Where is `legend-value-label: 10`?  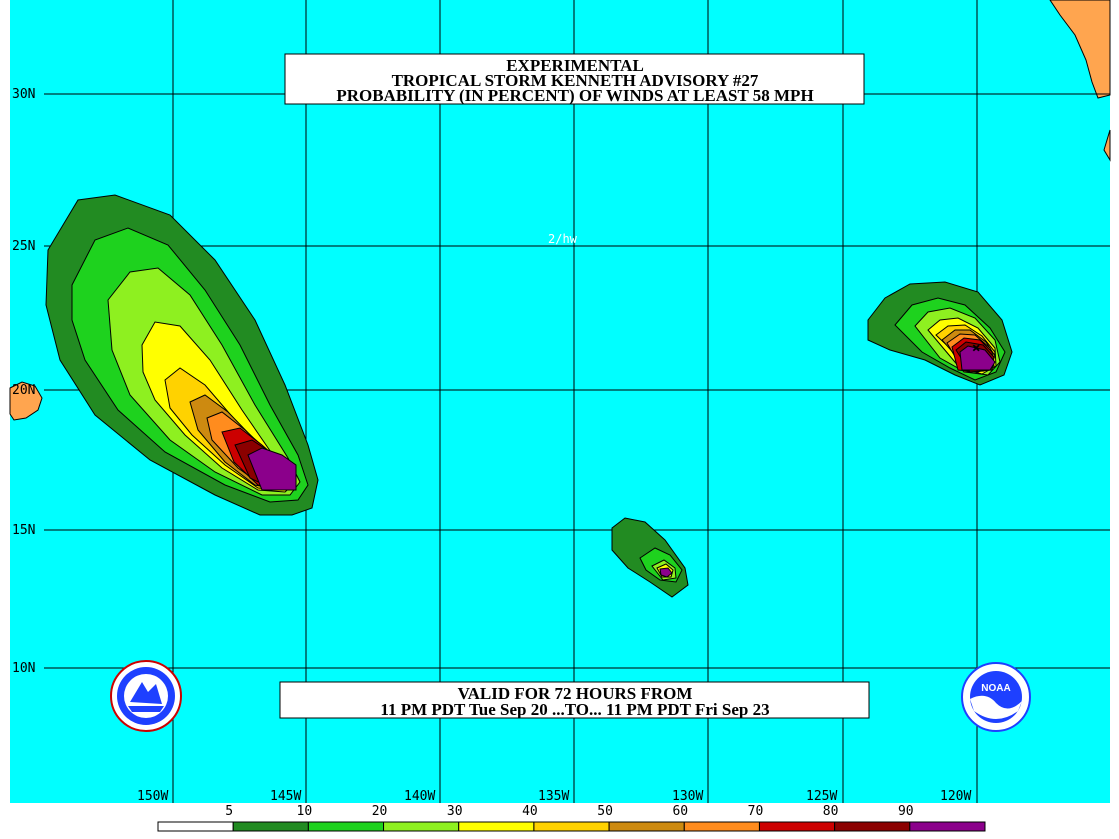 legend-value-label: 10 is located at coordinates (305, 811).